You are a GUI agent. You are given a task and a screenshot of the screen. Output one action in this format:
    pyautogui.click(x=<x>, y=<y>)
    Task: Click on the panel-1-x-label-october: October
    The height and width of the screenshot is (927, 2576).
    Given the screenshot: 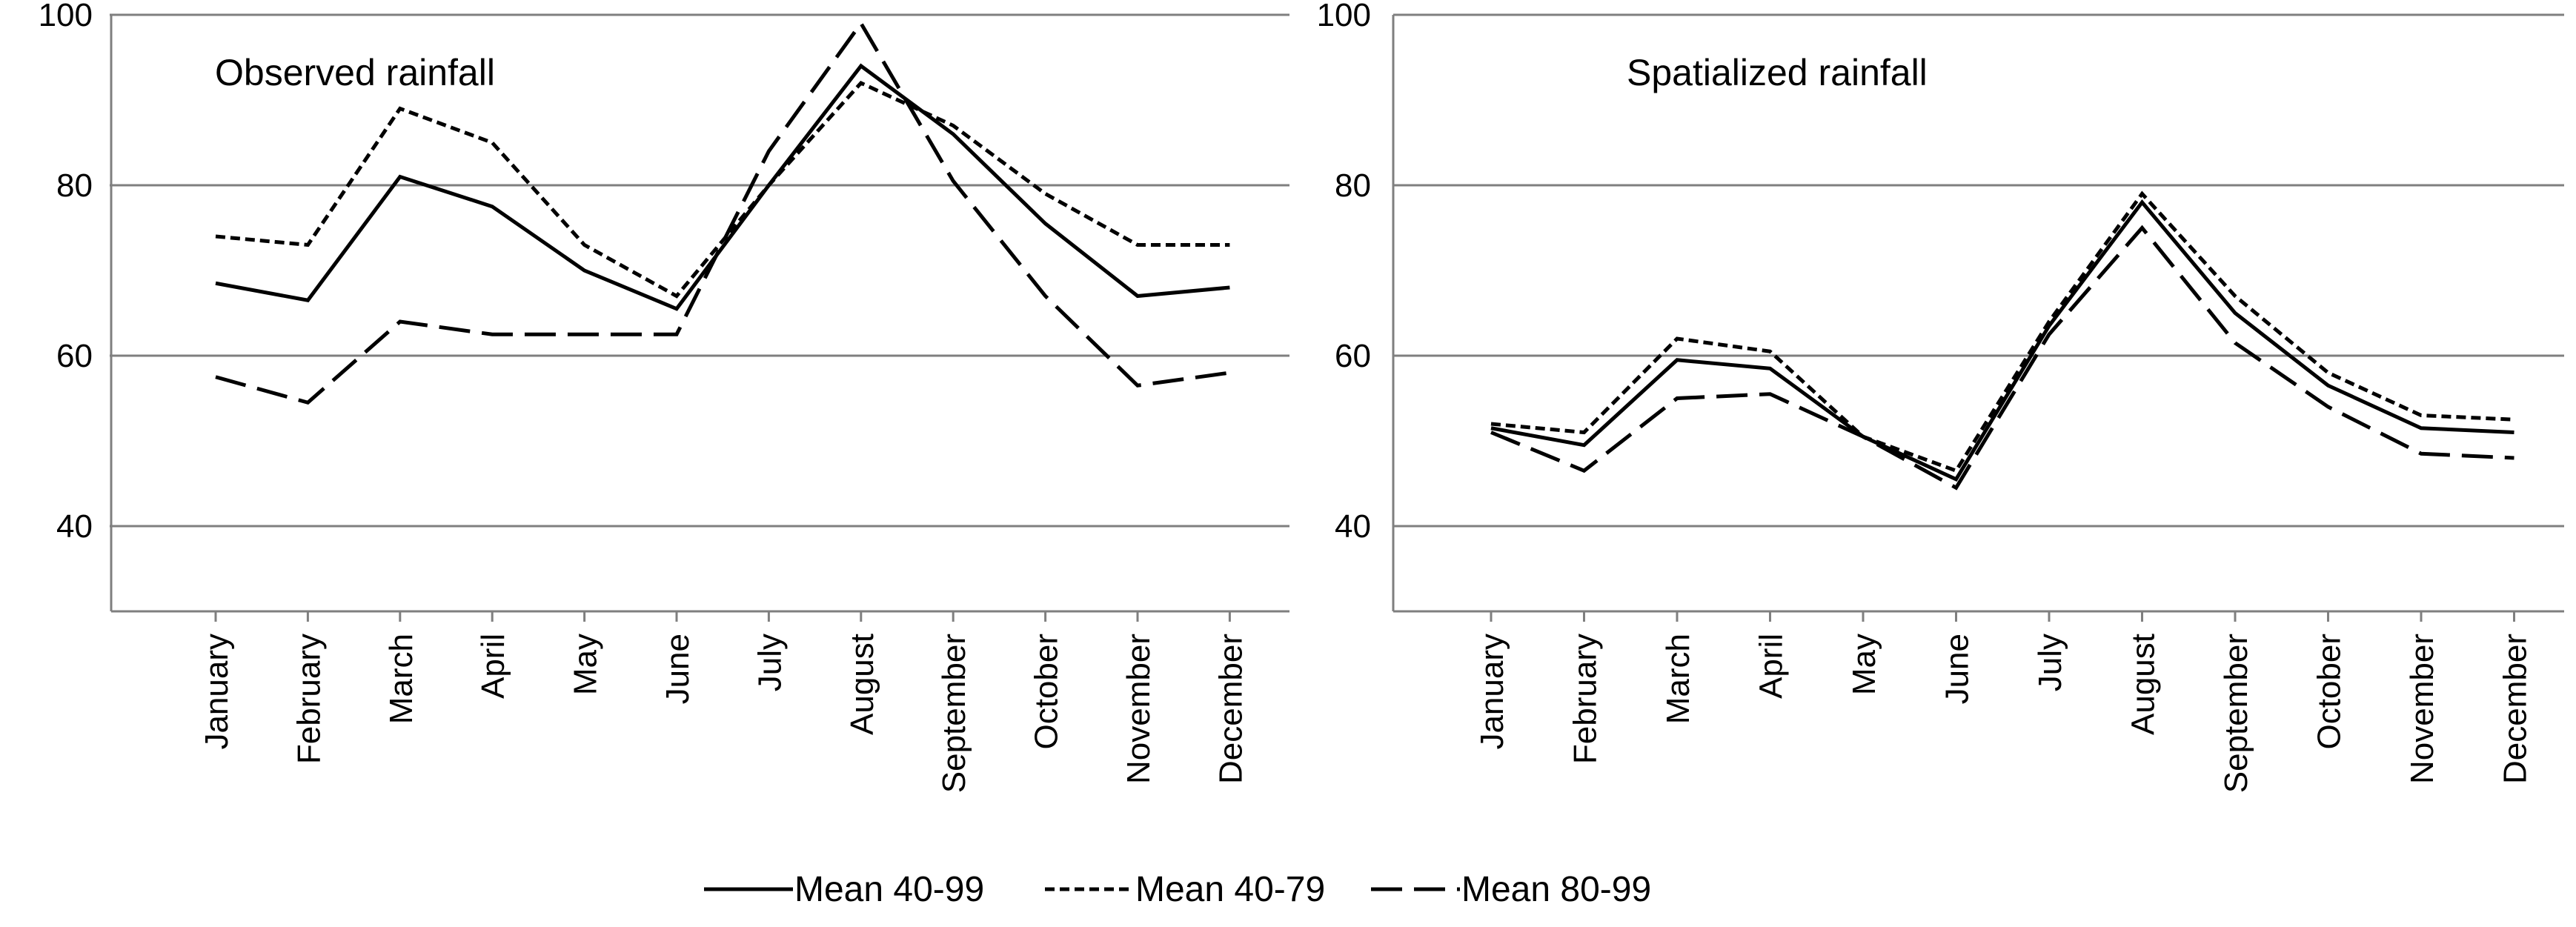 What is the action you would take?
    pyautogui.click(x=1047, y=692)
    